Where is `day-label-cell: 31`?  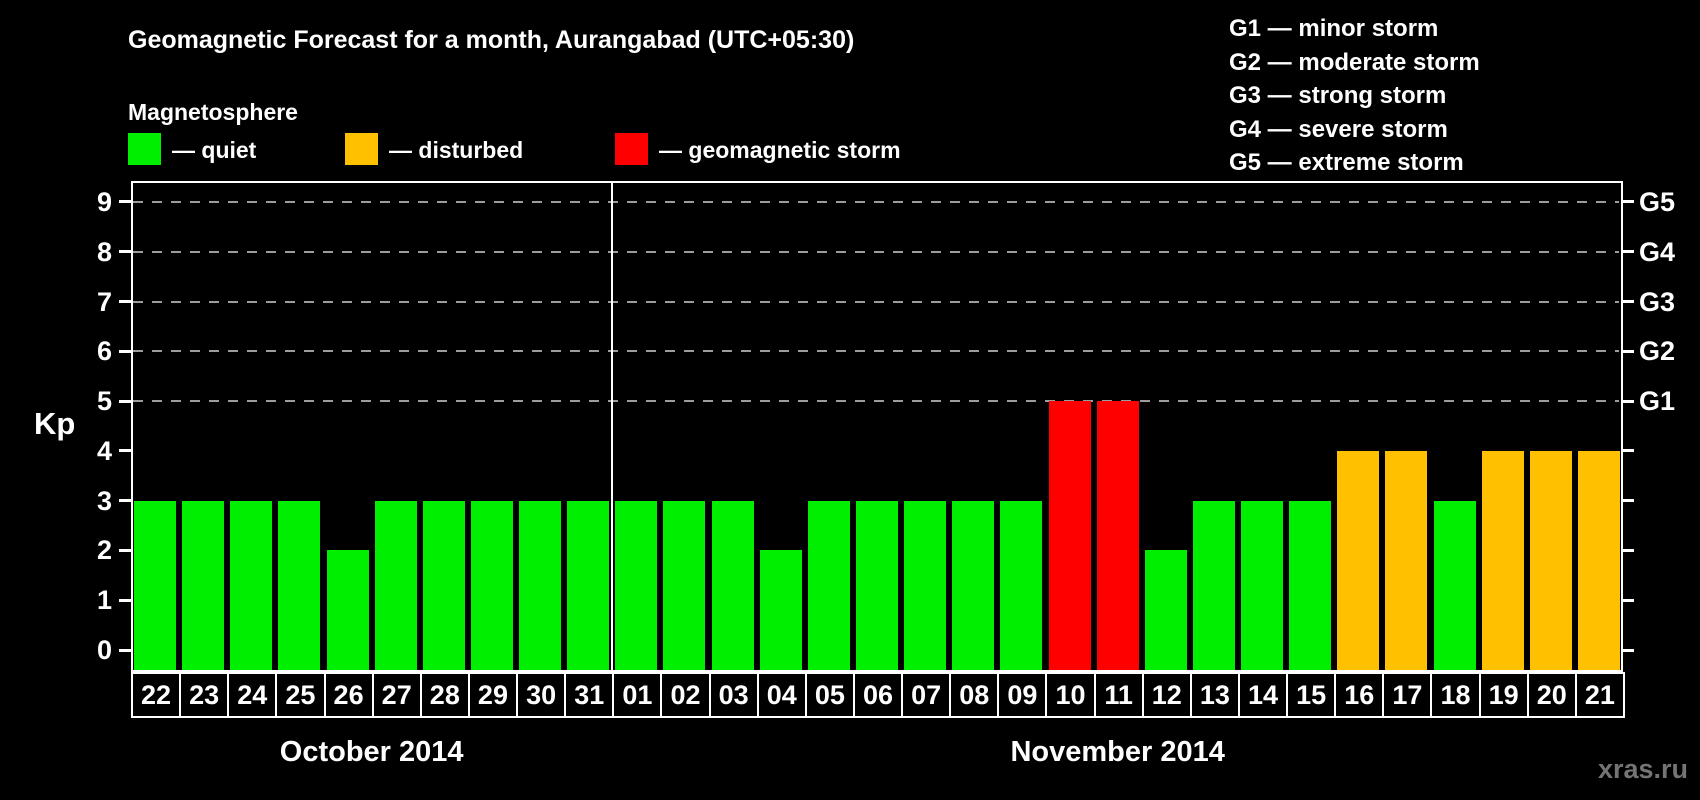
day-label-cell: 31 is located at coordinates (589, 695).